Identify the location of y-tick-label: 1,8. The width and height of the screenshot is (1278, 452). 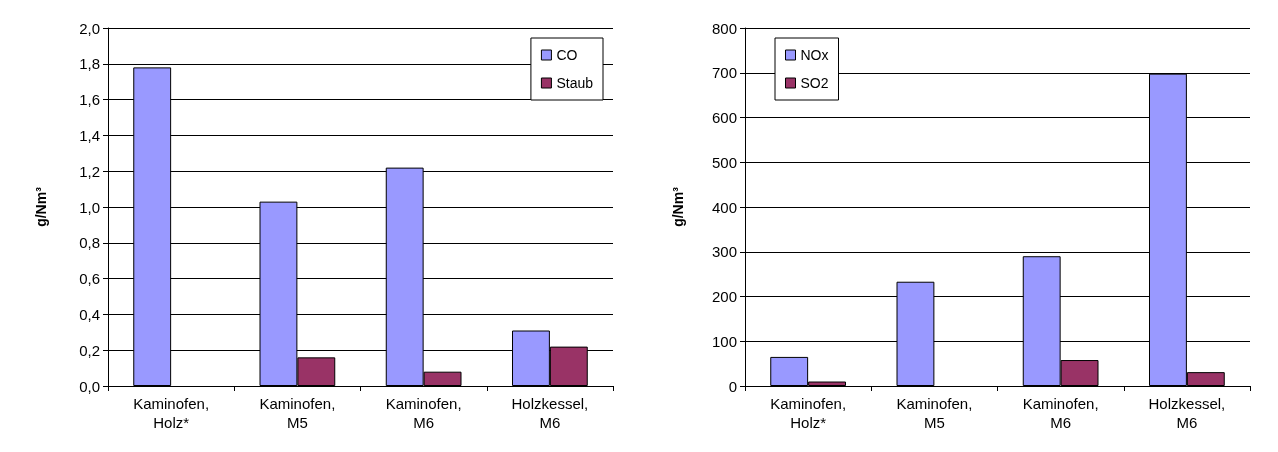
(89, 64).